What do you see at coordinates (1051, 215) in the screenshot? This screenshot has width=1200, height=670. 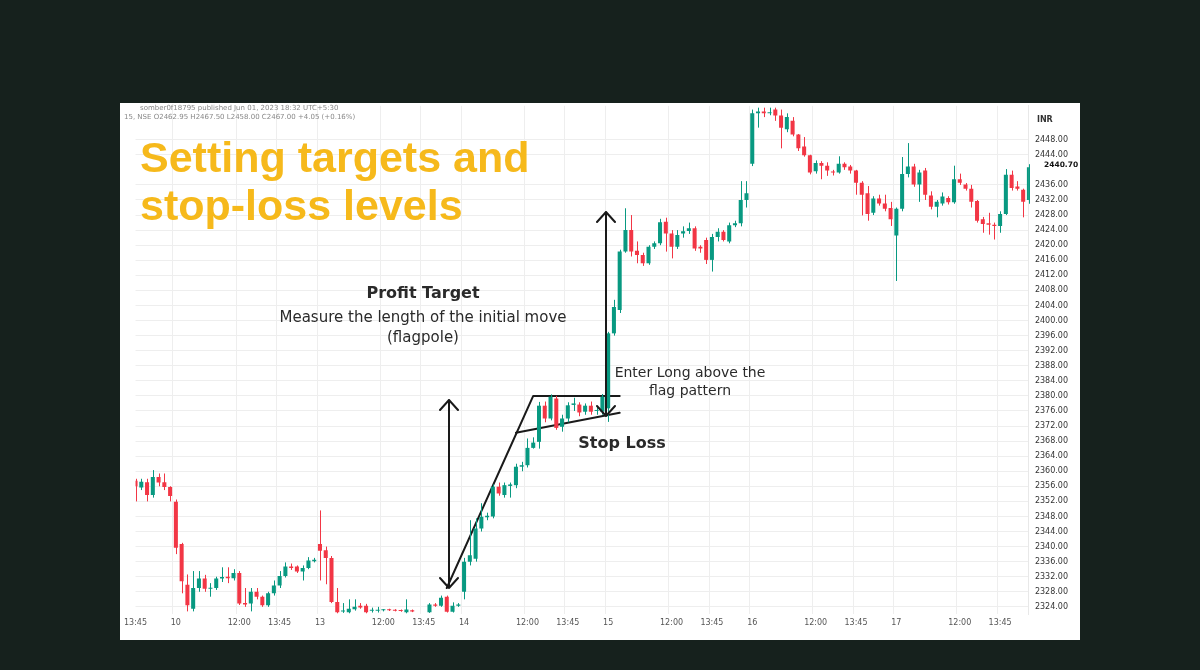 I see `y-tick-label: 2428.00` at bounding box center [1051, 215].